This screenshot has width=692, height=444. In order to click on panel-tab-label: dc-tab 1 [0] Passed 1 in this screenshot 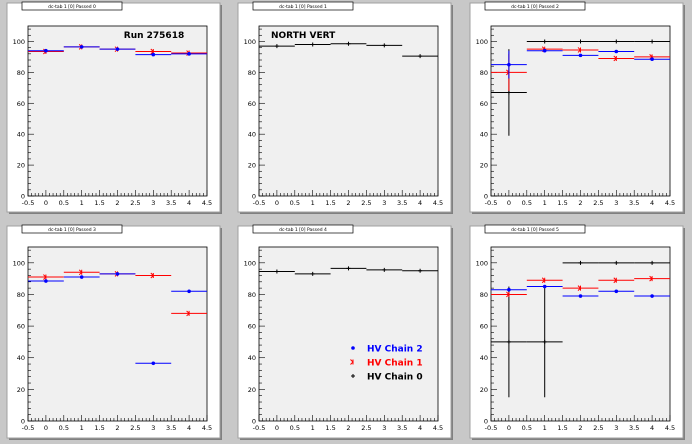, I will do `click(303, 7)`.